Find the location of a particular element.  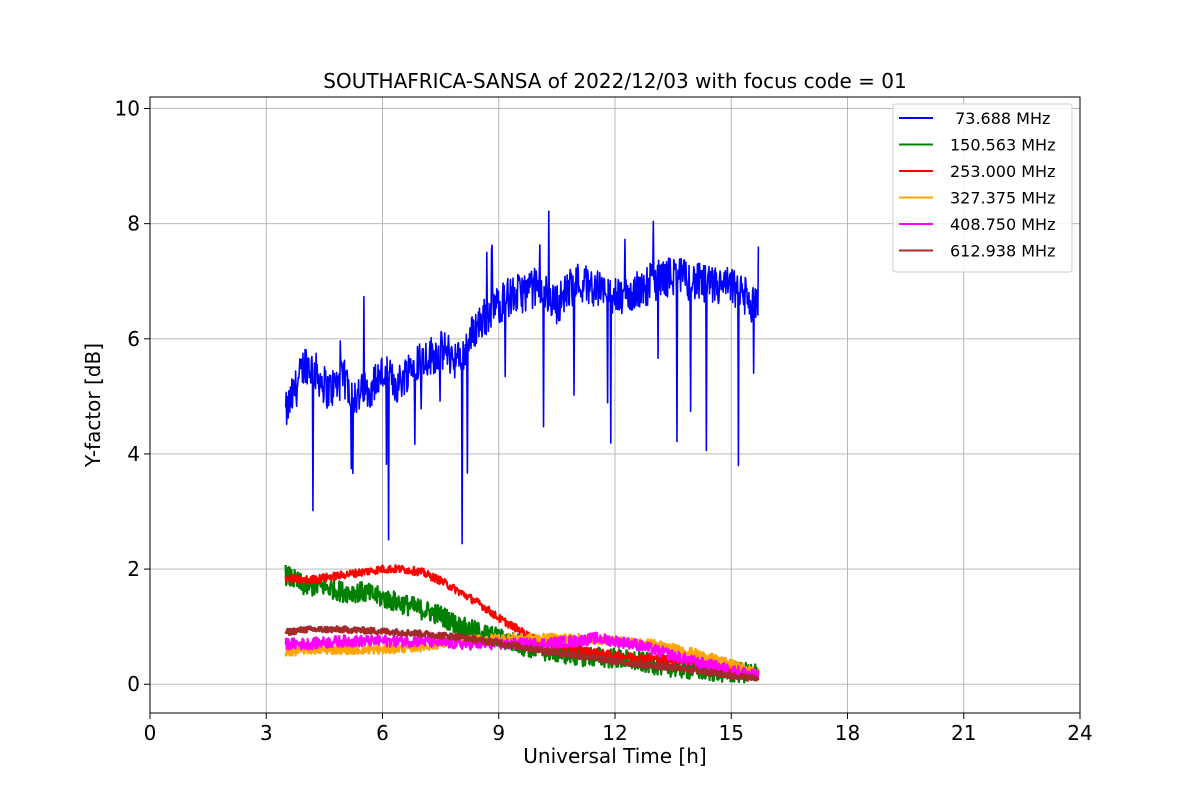

legend-item: 327.375 MHz is located at coordinates (977, 198).